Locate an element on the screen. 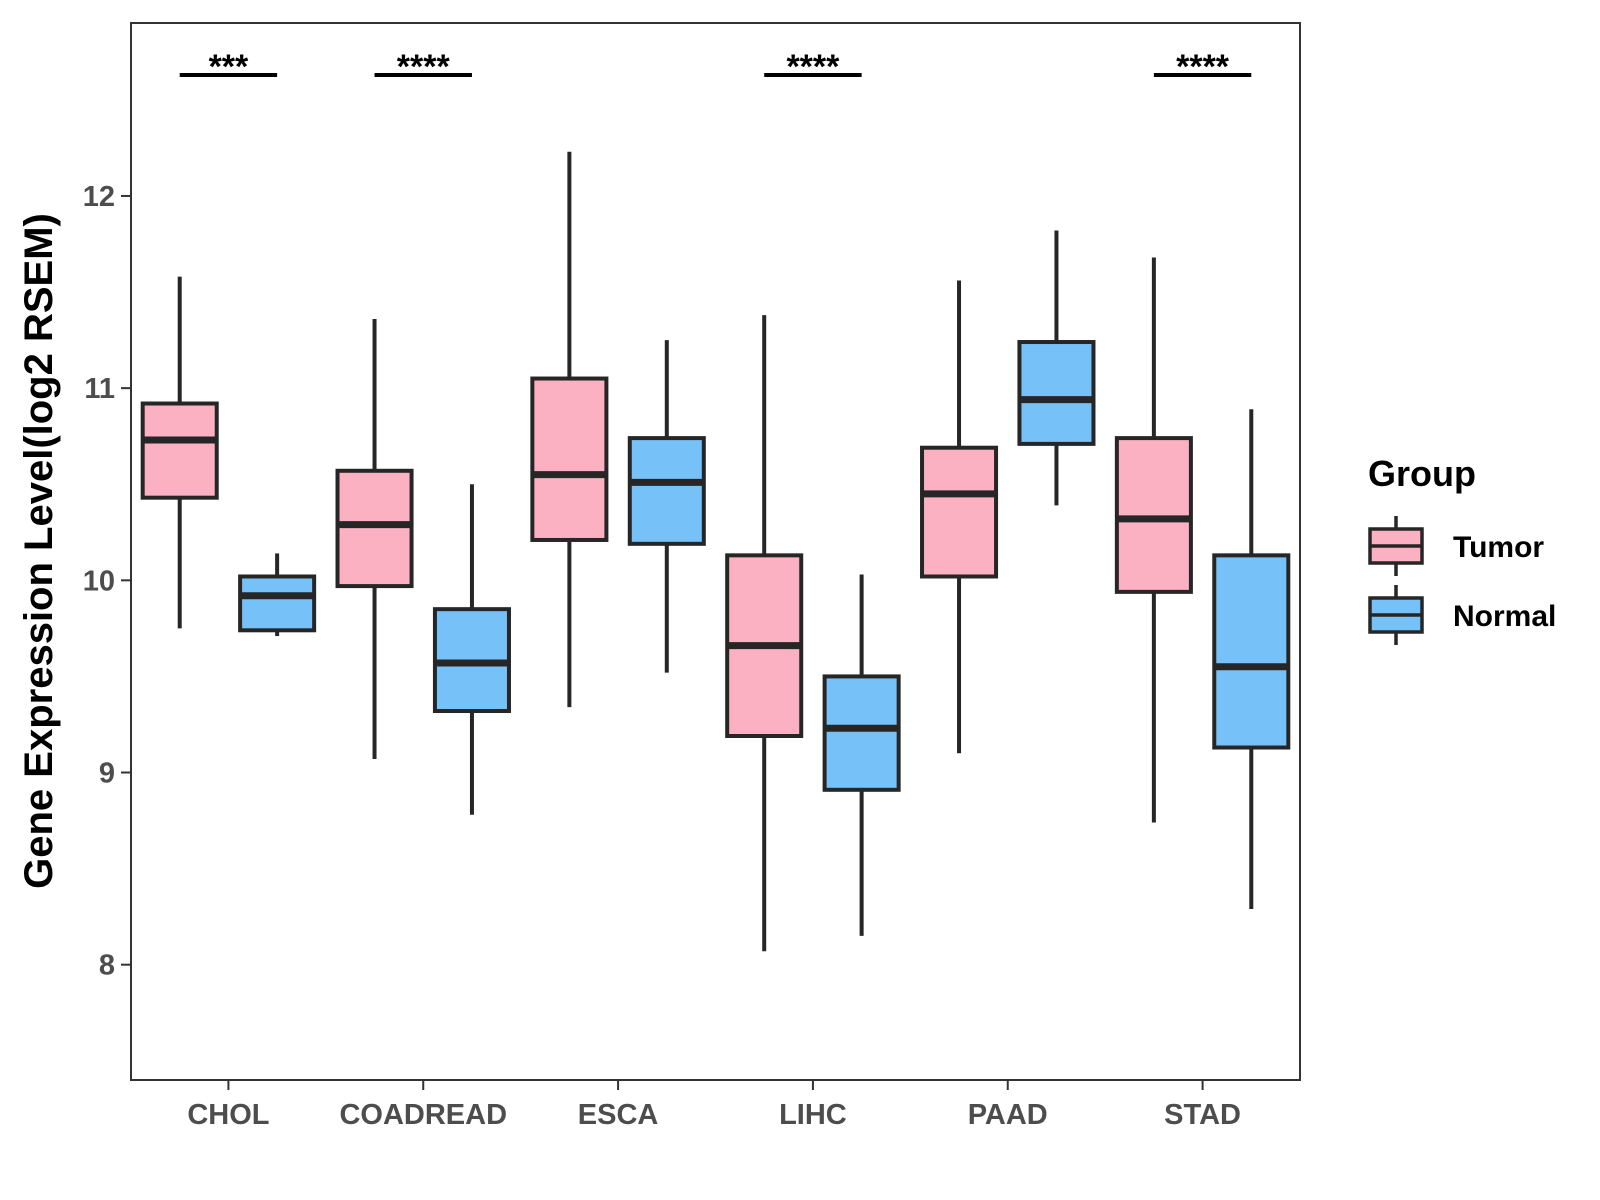  y-axis-title: Gene Expression Level(log2 RSEM) is located at coordinates (39, 551).